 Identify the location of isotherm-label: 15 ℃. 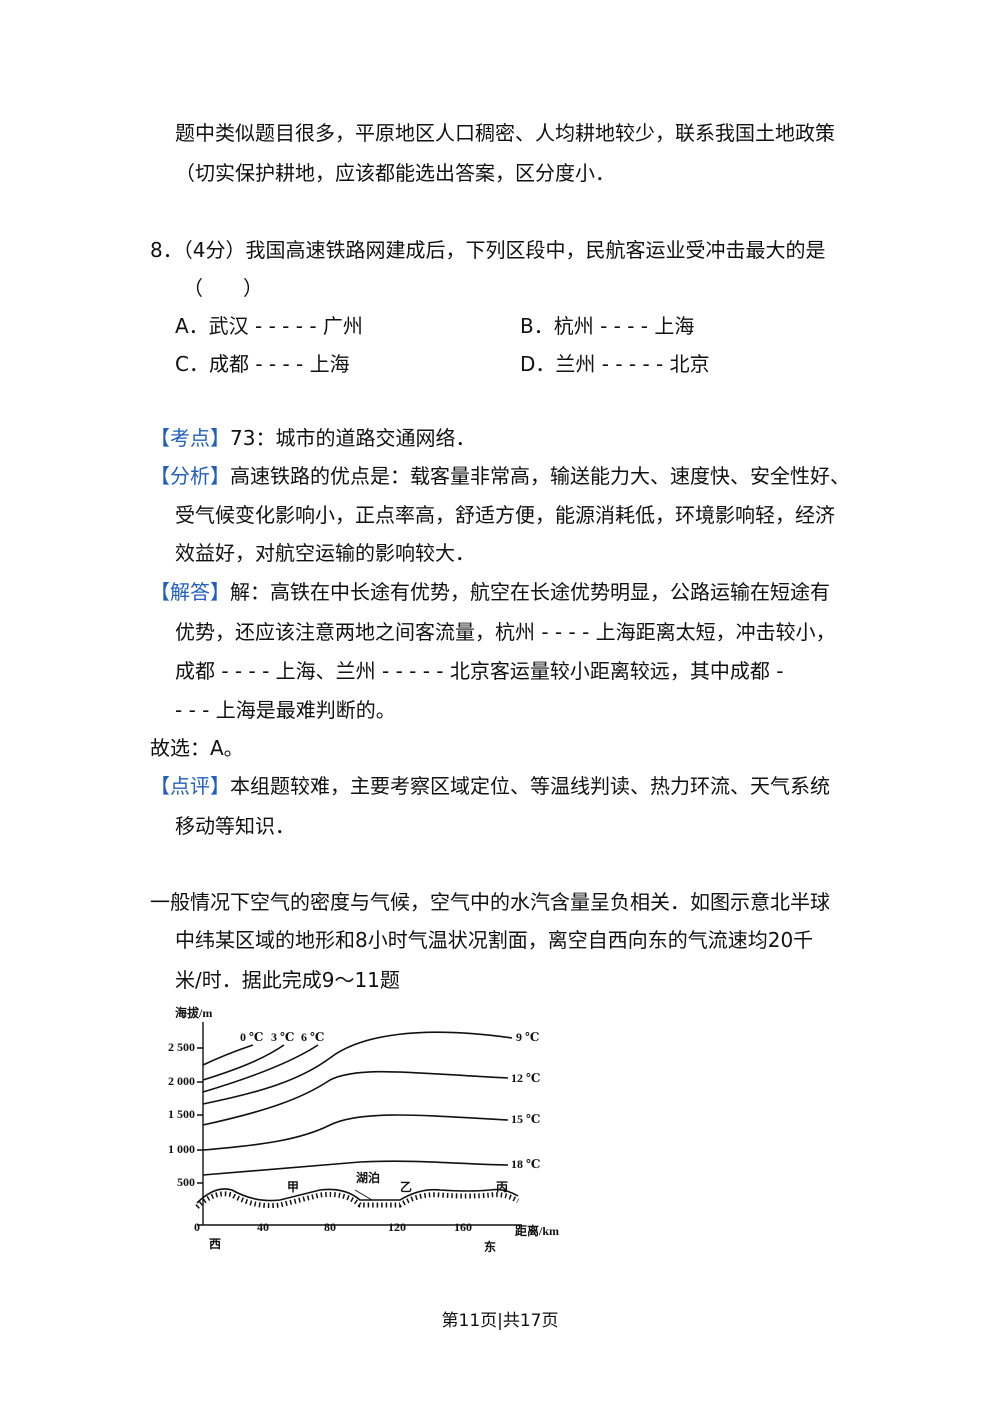
(525, 1119).